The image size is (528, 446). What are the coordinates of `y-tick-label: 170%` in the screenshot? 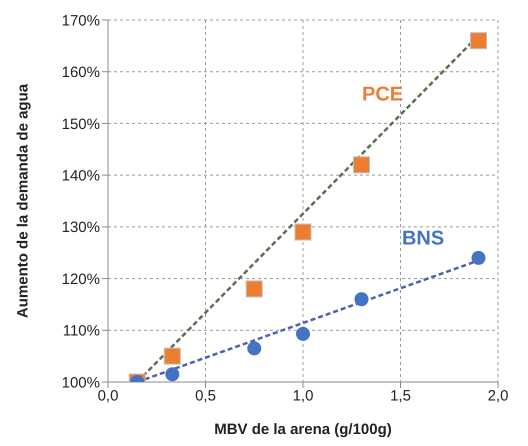 It's located at (81, 21).